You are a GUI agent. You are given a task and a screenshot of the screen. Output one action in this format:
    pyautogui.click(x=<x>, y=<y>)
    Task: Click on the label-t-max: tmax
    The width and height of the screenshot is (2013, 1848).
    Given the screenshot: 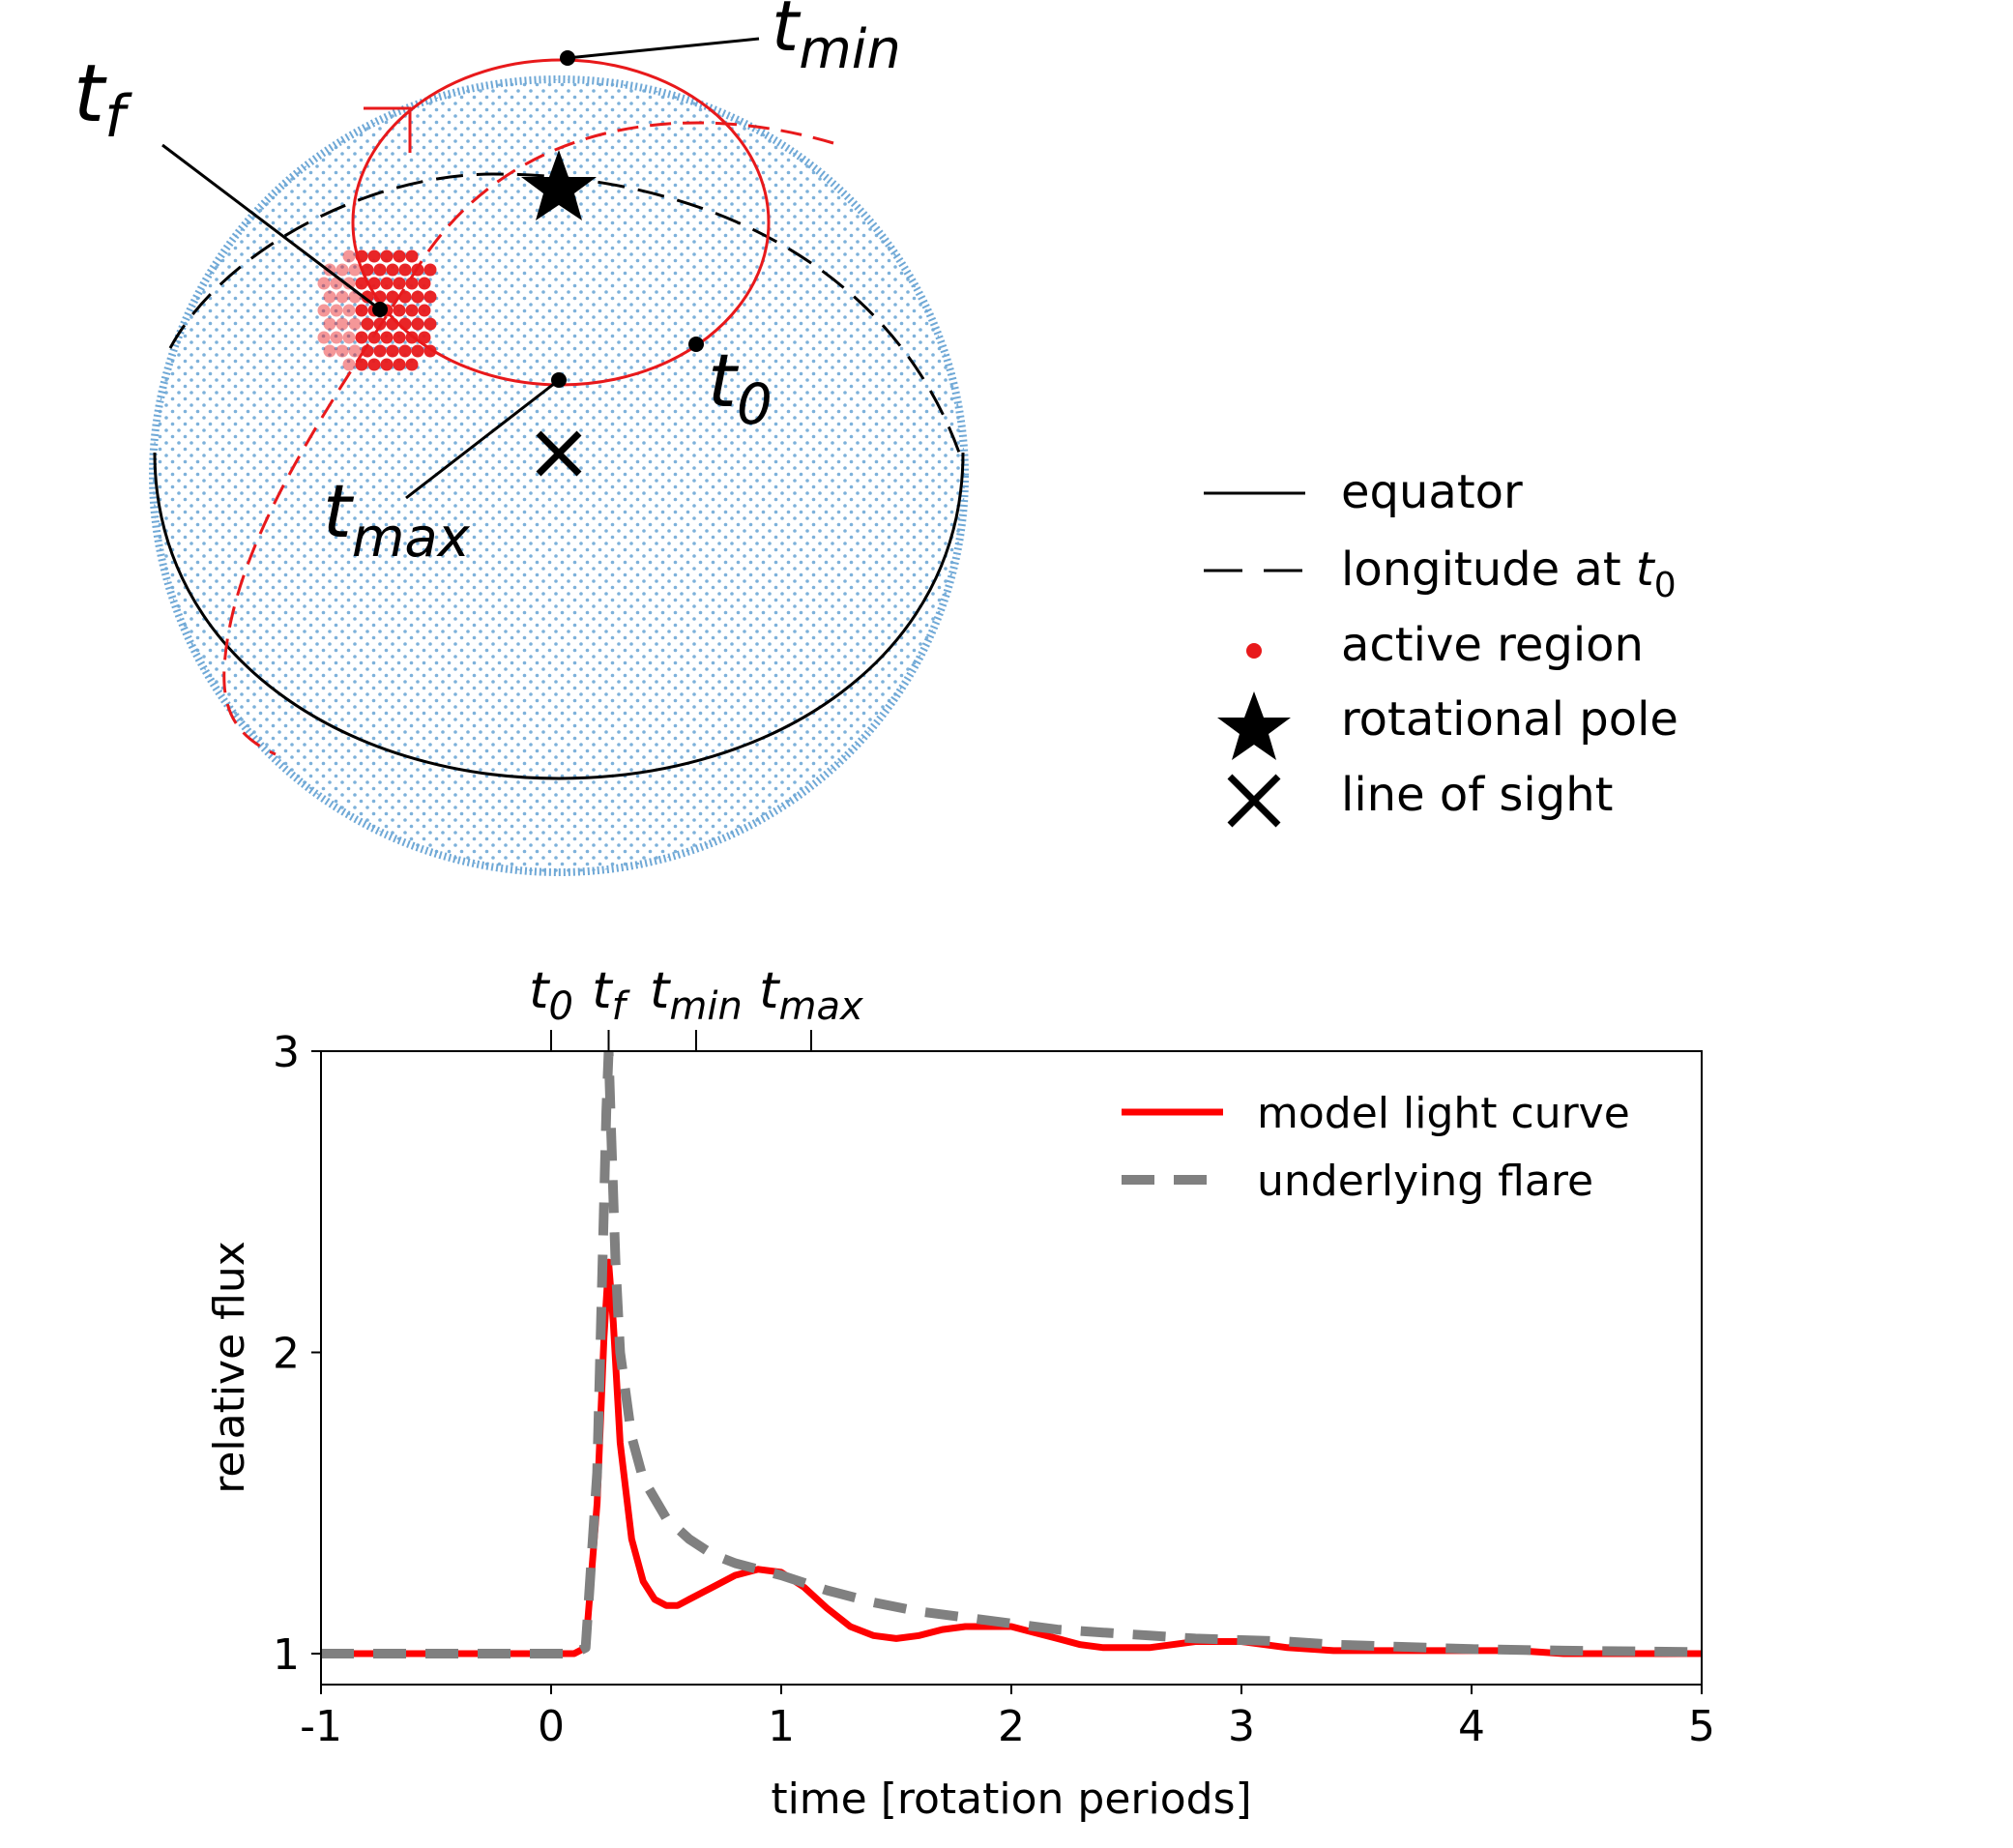 What is the action you would take?
    pyautogui.click(x=397, y=519)
    